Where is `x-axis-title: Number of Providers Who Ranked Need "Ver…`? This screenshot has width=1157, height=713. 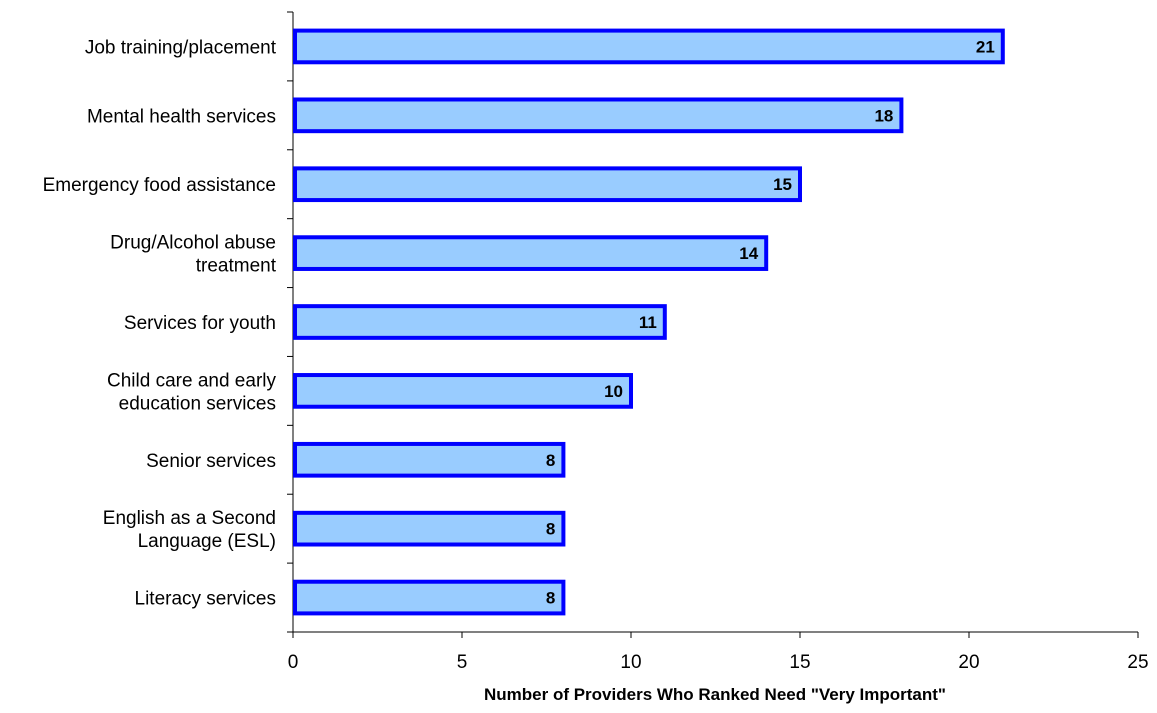
x-axis-title: Number of Providers Who Ranked Need "Ver… is located at coordinates (715, 694).